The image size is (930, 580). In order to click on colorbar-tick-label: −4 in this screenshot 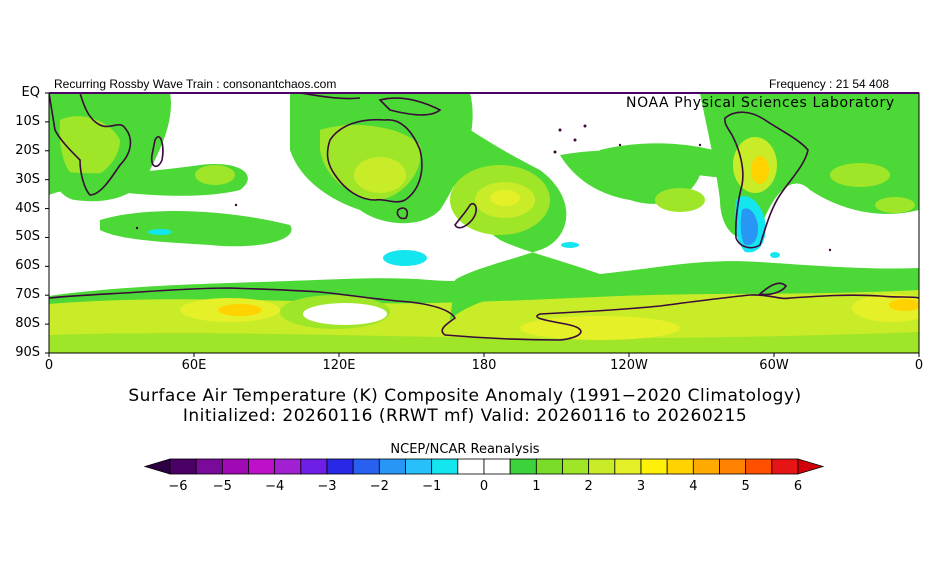, I will do `click(275, 486)`.